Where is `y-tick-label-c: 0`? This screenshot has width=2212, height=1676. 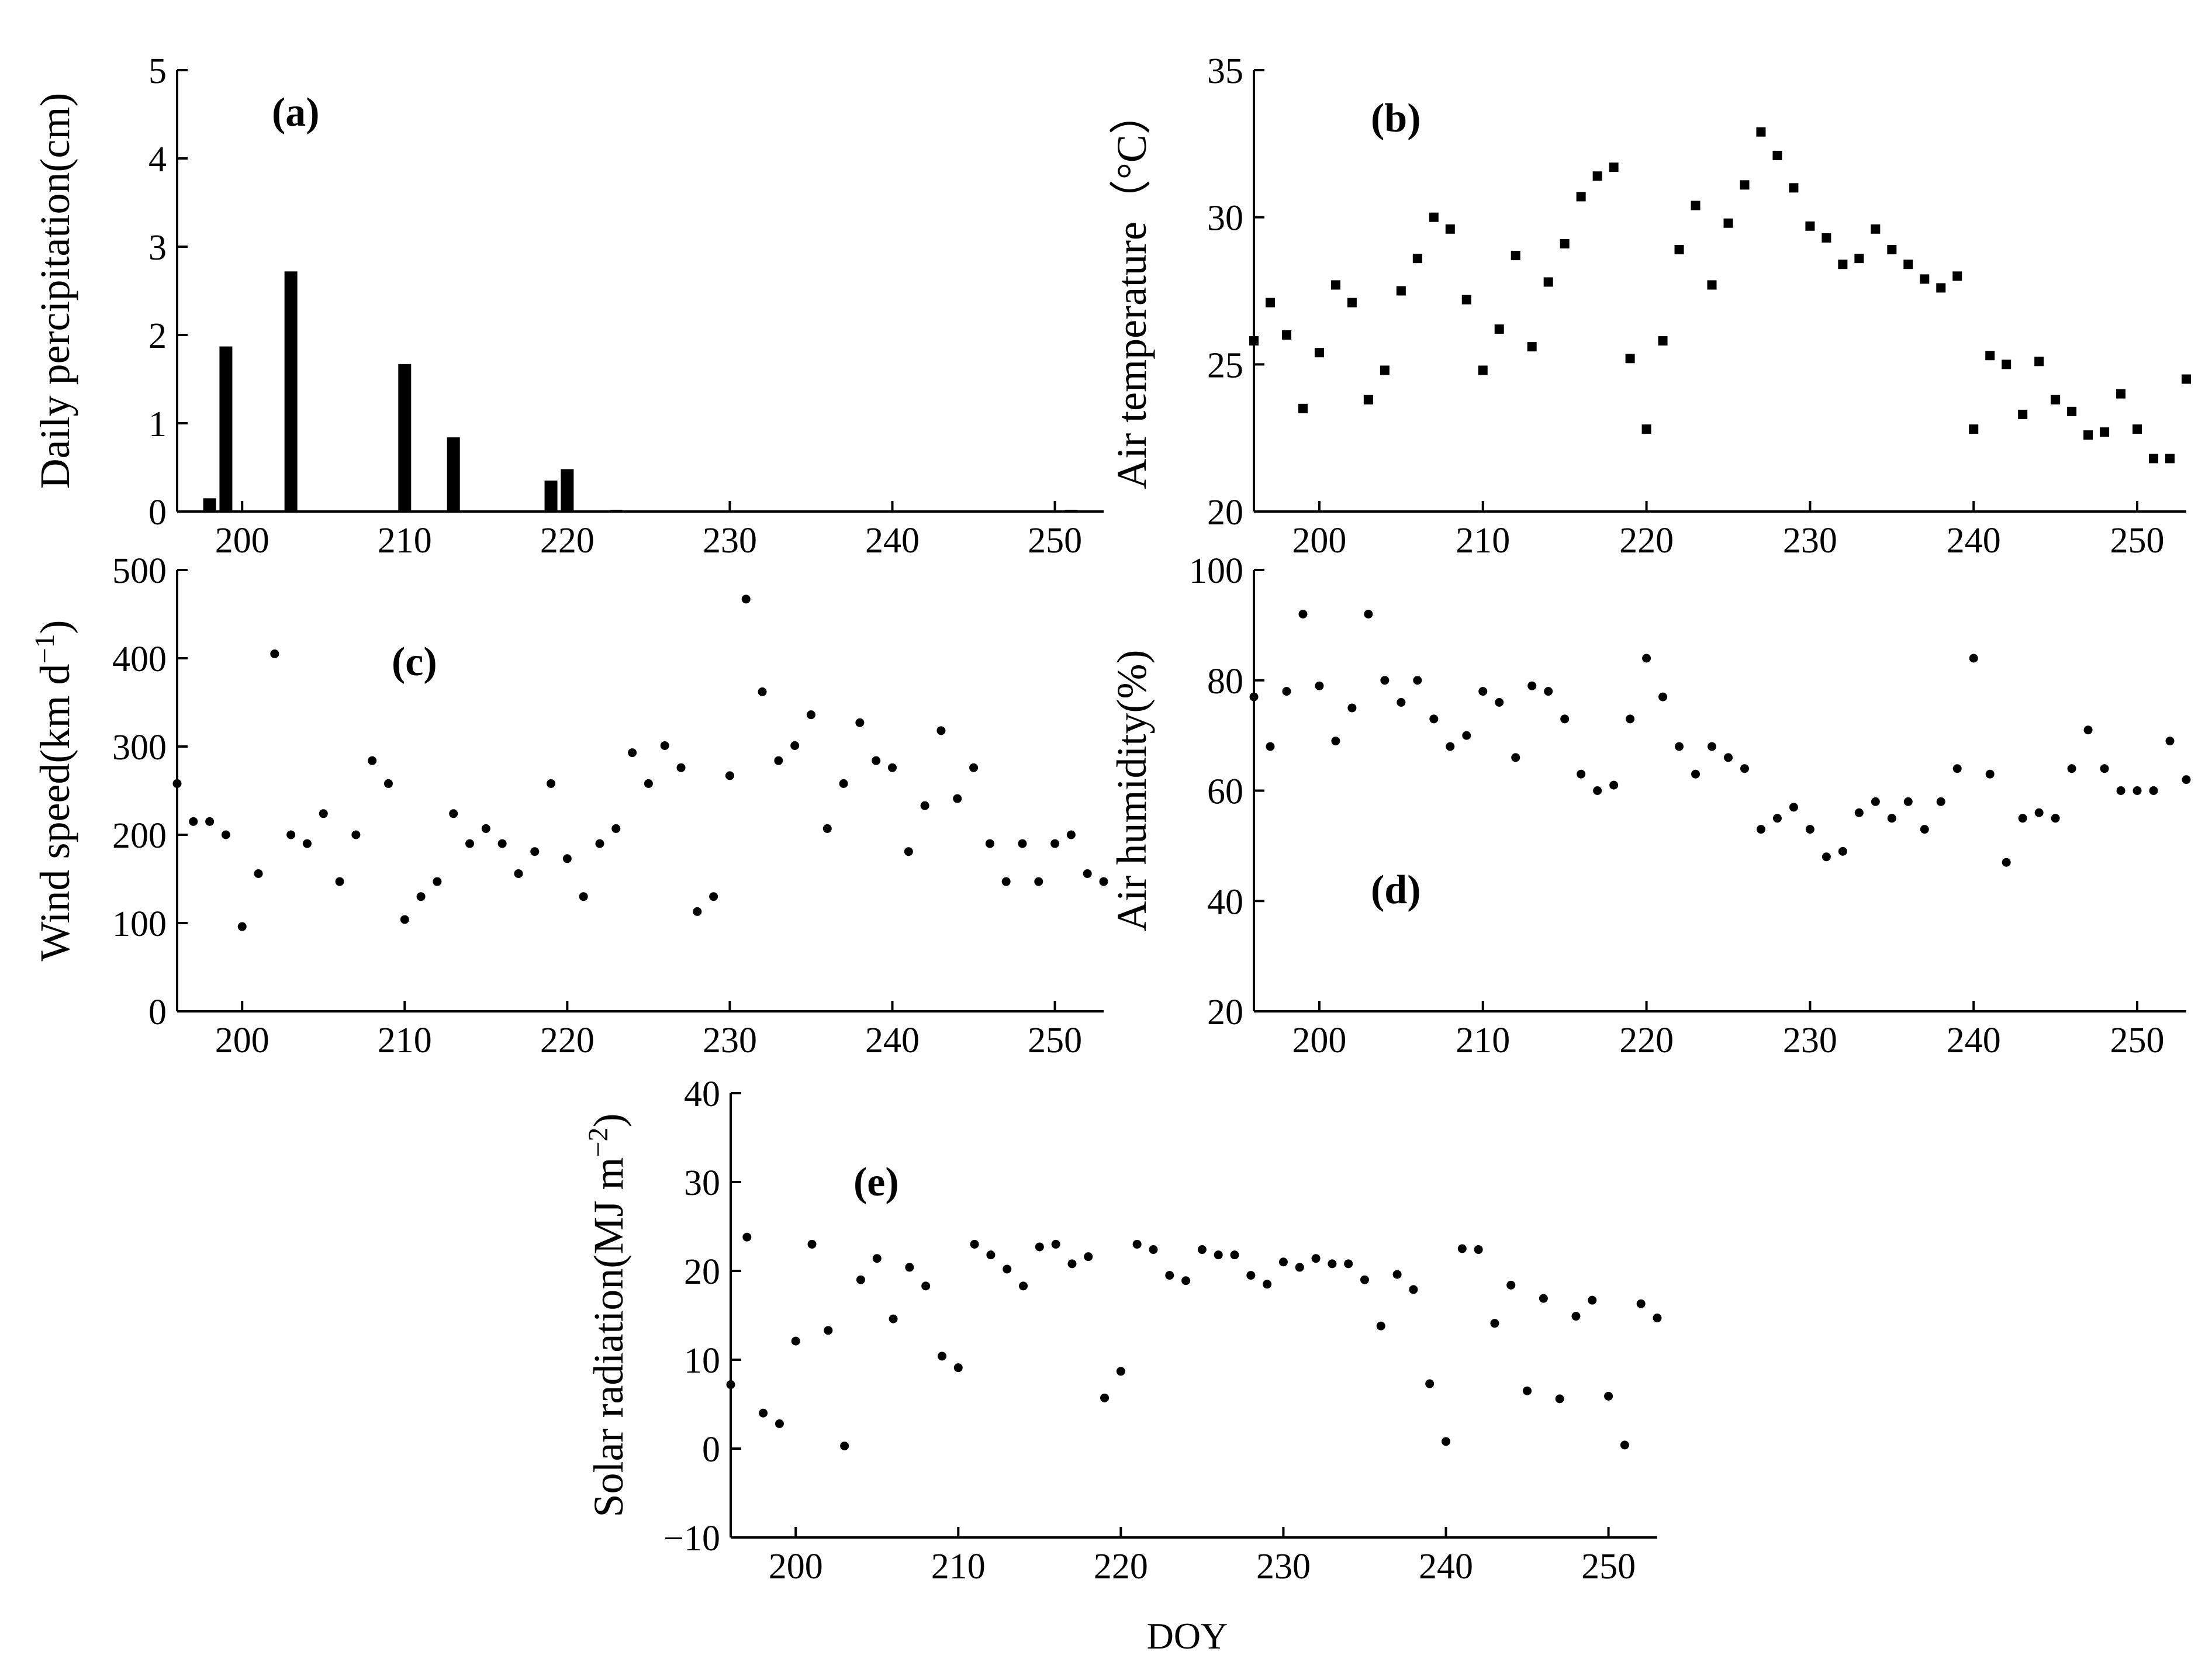
y-tick-label-c: 0 is located at coordinates (157, 1012).